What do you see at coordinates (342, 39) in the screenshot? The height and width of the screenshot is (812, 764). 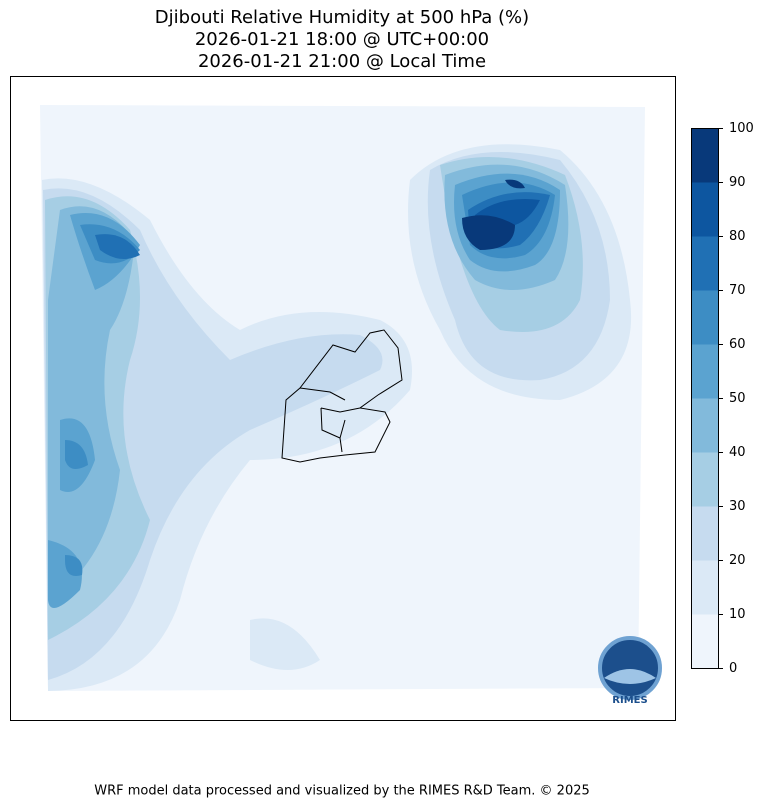 I see `title-line: 2026-01-21 18:00 @ UTC+00:00` at bounding box center [342, 39].